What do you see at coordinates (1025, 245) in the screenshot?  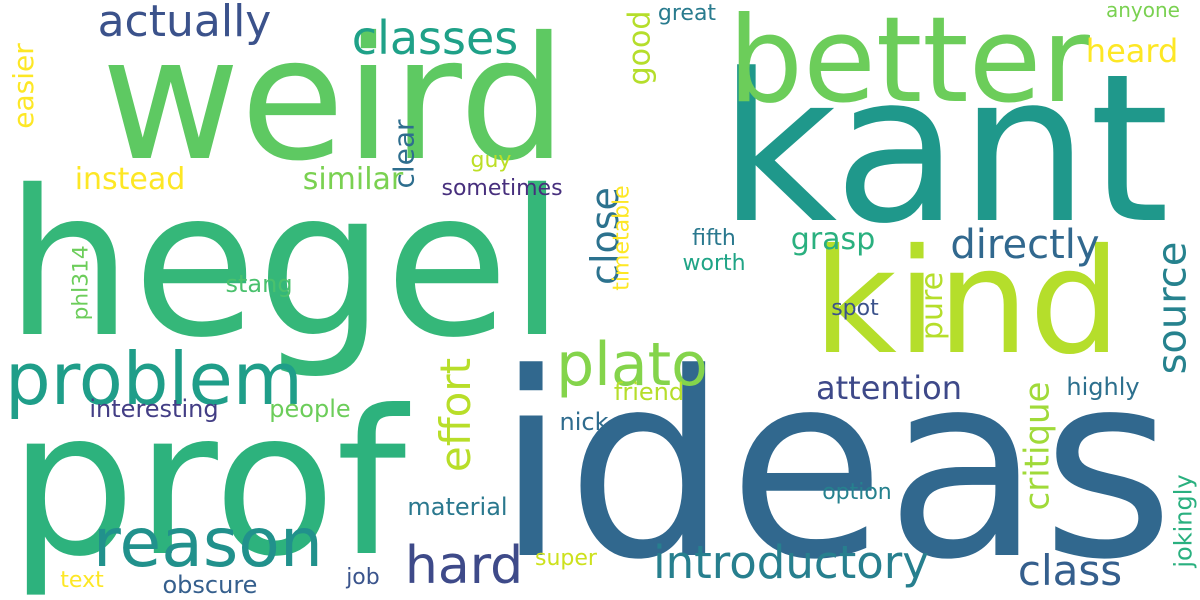 I see `word-directly: directly` at bounding box center [1025, 245].